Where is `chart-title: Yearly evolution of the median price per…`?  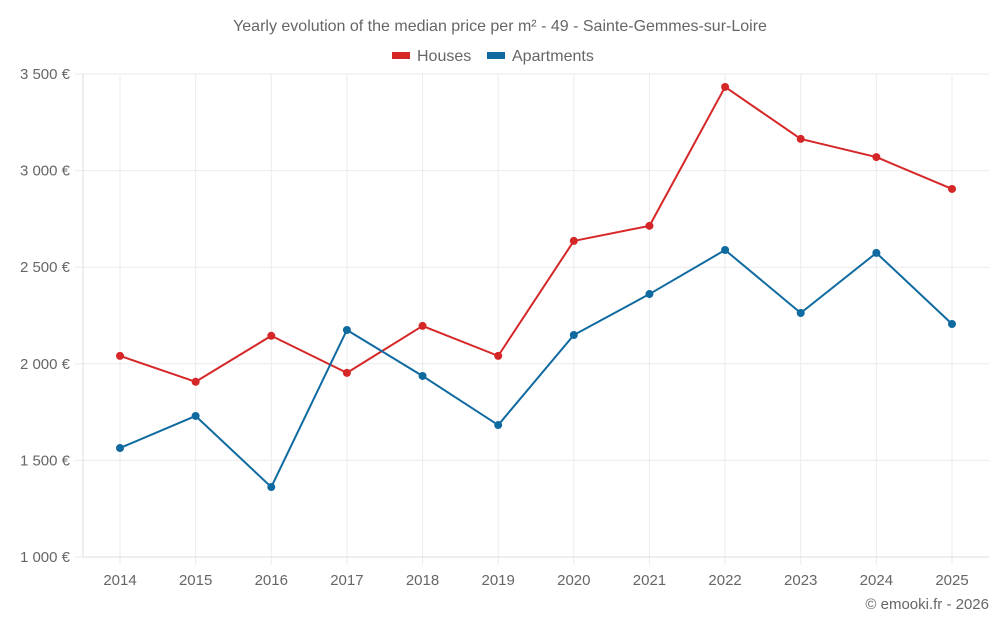 chart-title: Yearly evolution of the median price per… is located at coordinates (500, 26).